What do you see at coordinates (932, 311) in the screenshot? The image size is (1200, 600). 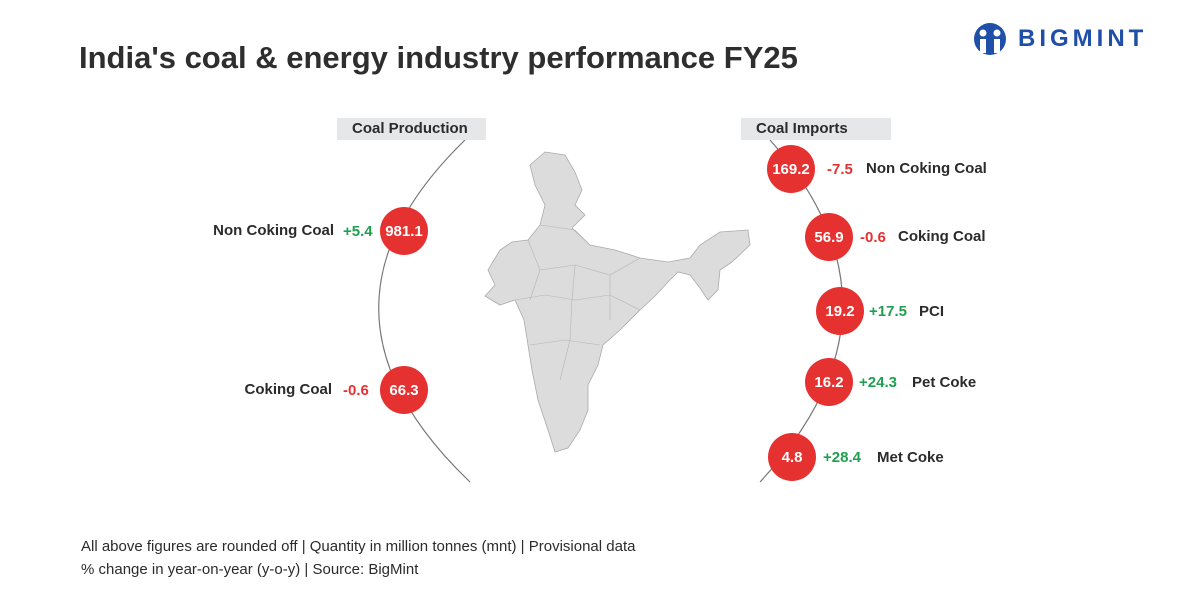 I see `imports-label: PCI` at bounding box center [932, 311].